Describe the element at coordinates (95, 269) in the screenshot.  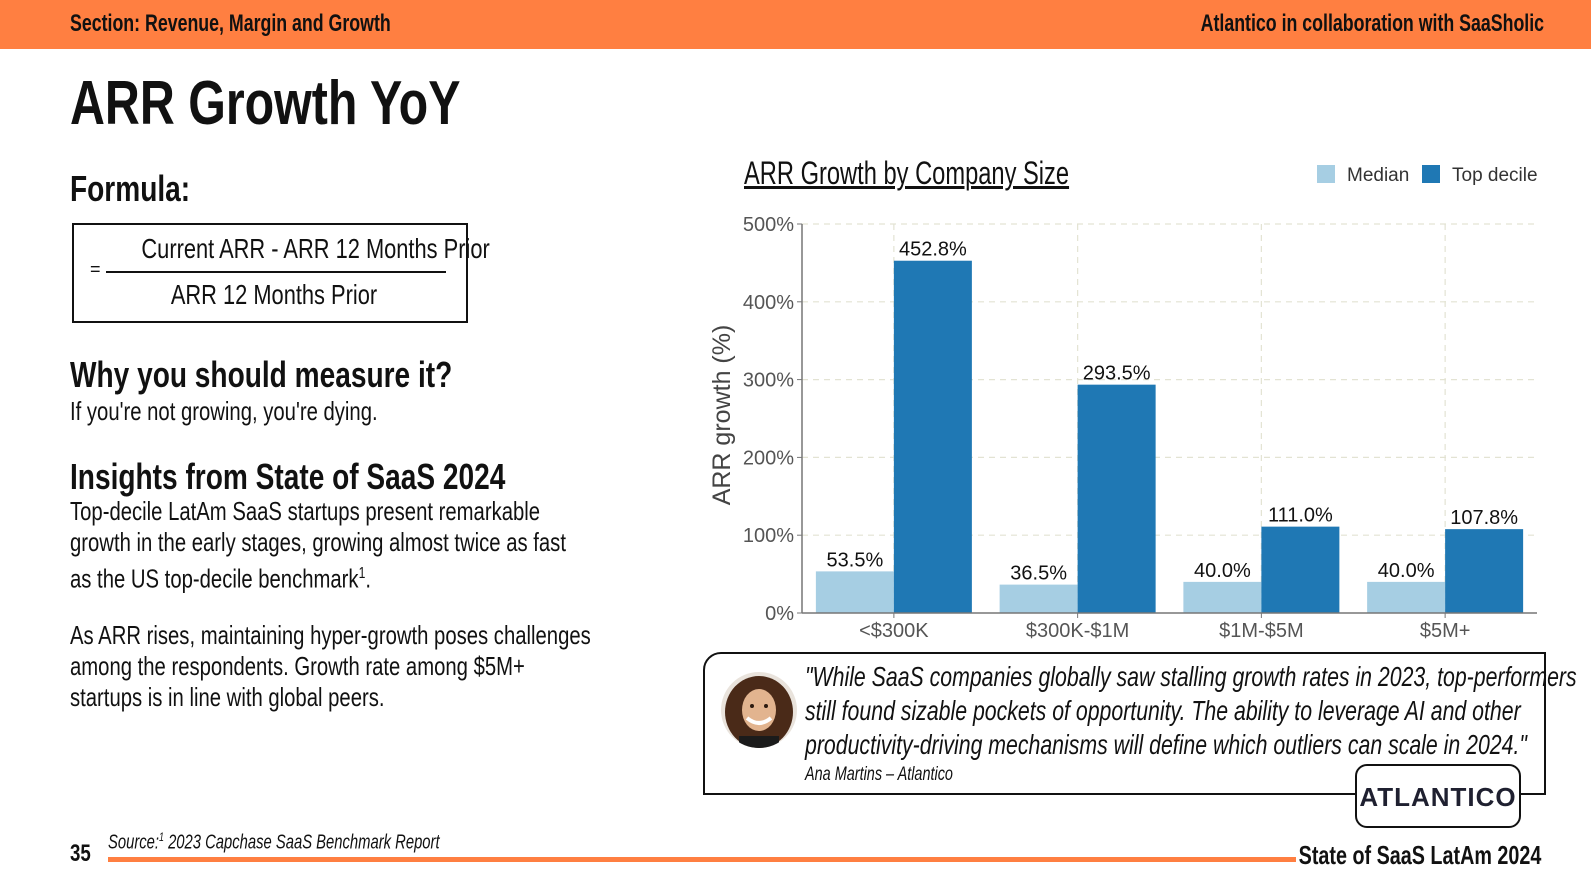
I see `formula-equals: =` at that location.